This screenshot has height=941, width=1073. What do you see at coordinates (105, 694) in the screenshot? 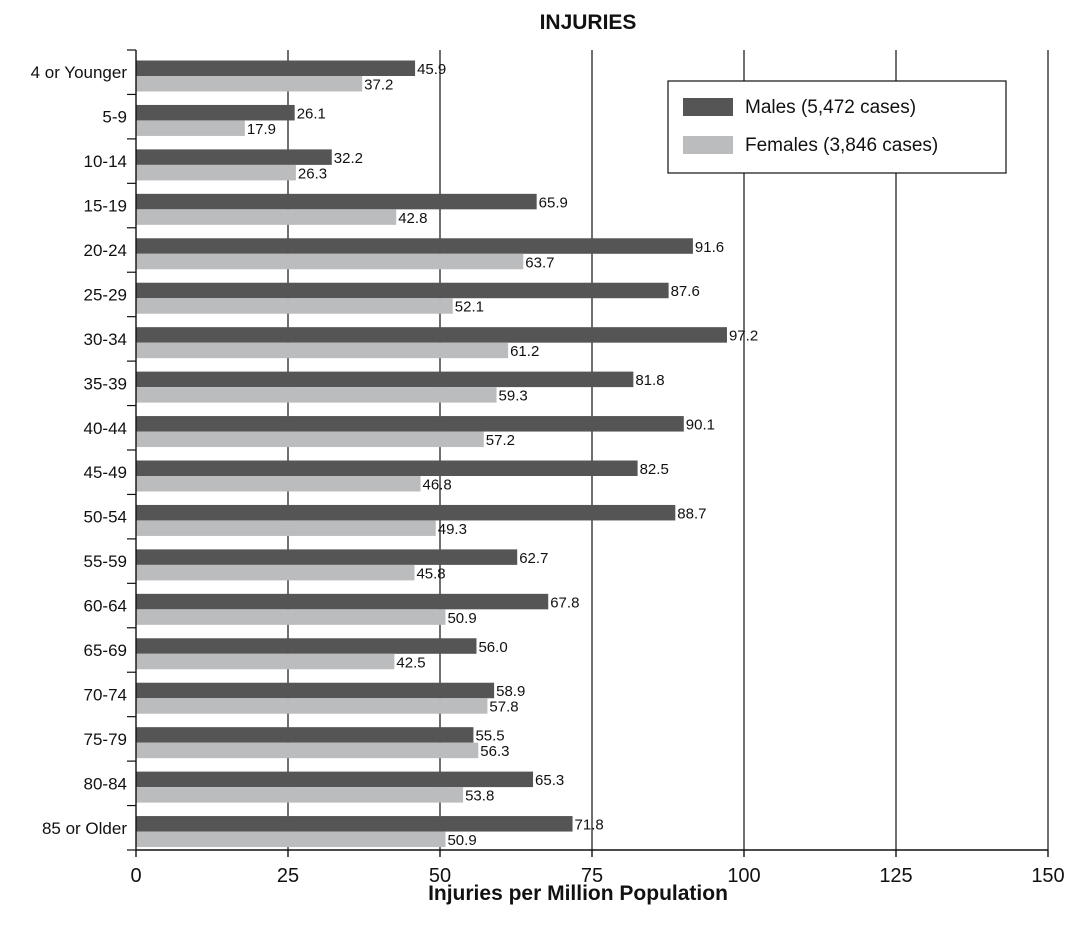
I see `category-label: 70-74` at bounding box center [105, 694].